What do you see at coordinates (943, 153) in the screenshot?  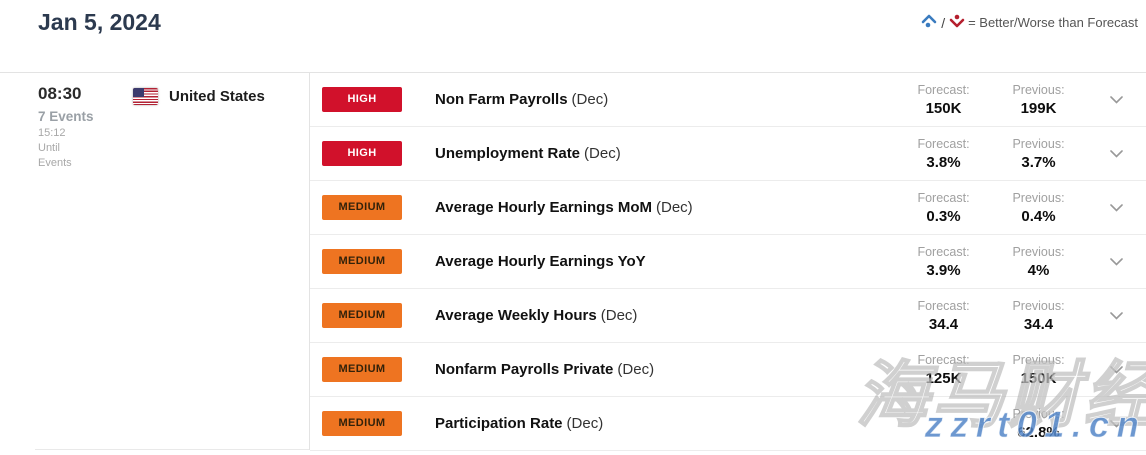 I see `forecast-column: Forecast: 3.8%` at bounding box center [943, 153].